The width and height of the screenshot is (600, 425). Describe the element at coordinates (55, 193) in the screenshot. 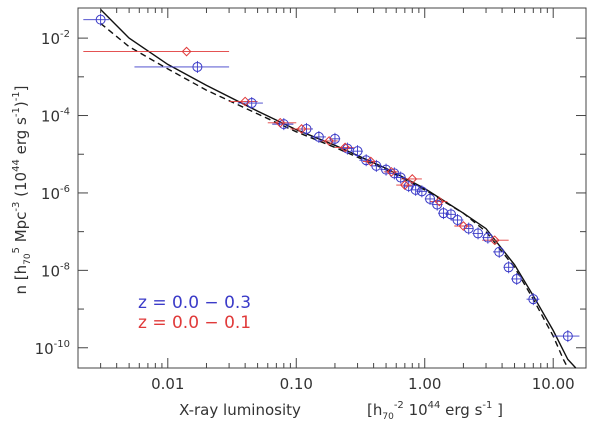

I see `y-tick-label: 10⁻⁶` at that location.